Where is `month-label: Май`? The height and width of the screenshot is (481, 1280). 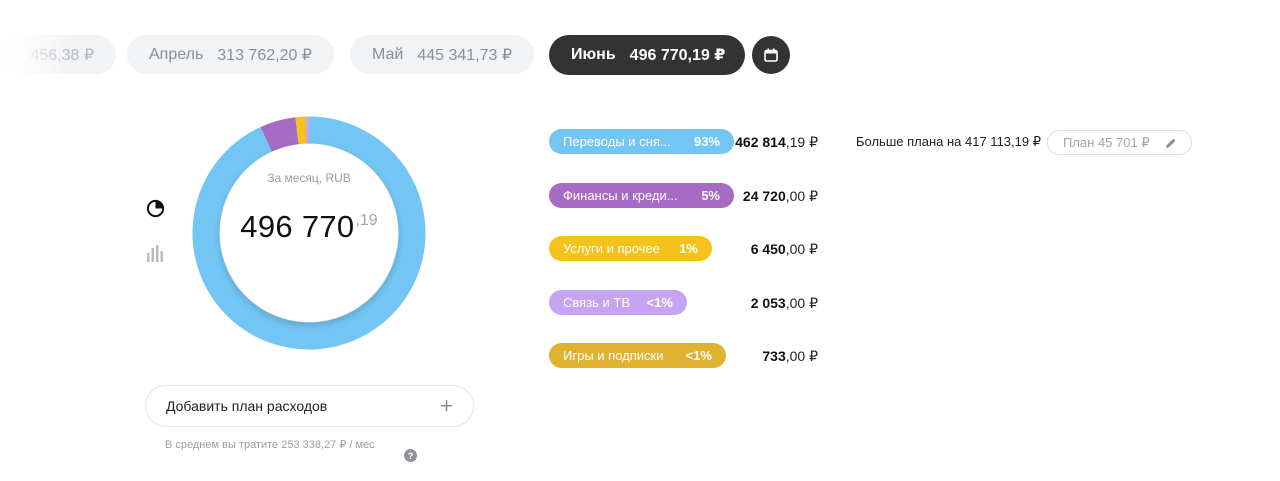
month-label: Май is located at coordinates (388, 54).